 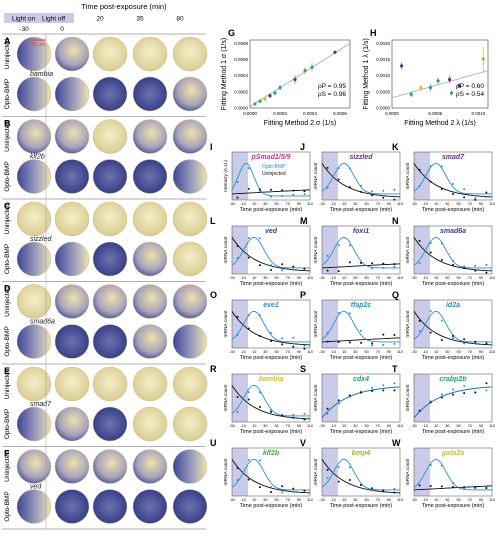 What do you see at coordinates (7, 506) in the screenshot?
I see `row-label: Opto-BMP` at bounding box center [7, 506].